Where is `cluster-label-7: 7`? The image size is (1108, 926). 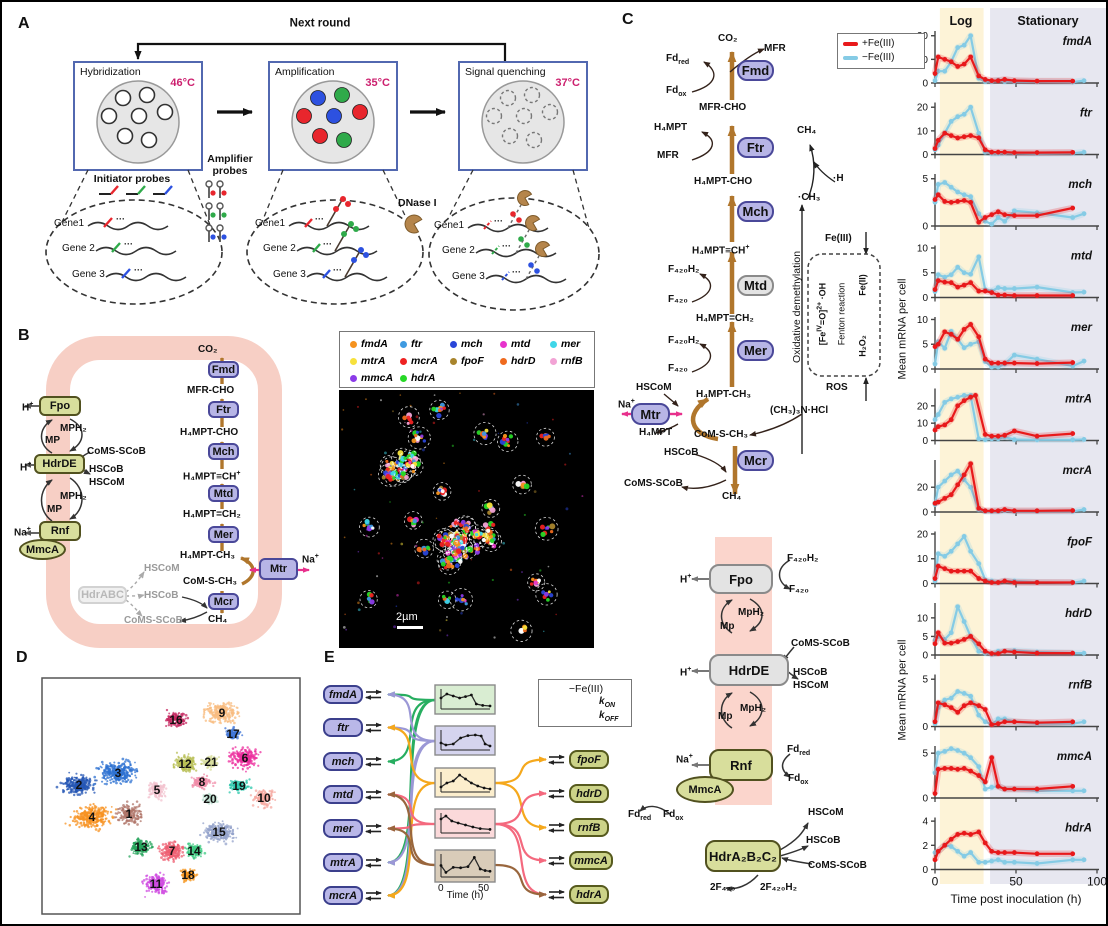 cluster-label-7: 7 is located at coordinates (172, 851).